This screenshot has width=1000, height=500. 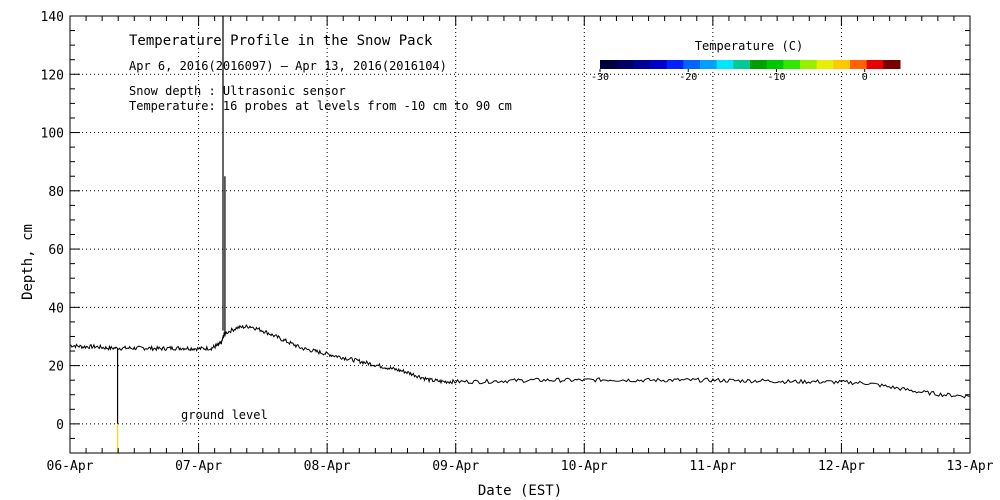 What do you see at coordinates (56, 250) in the screenshot?
I see `y-tick-label: 60` at bounding box center [56, 250].